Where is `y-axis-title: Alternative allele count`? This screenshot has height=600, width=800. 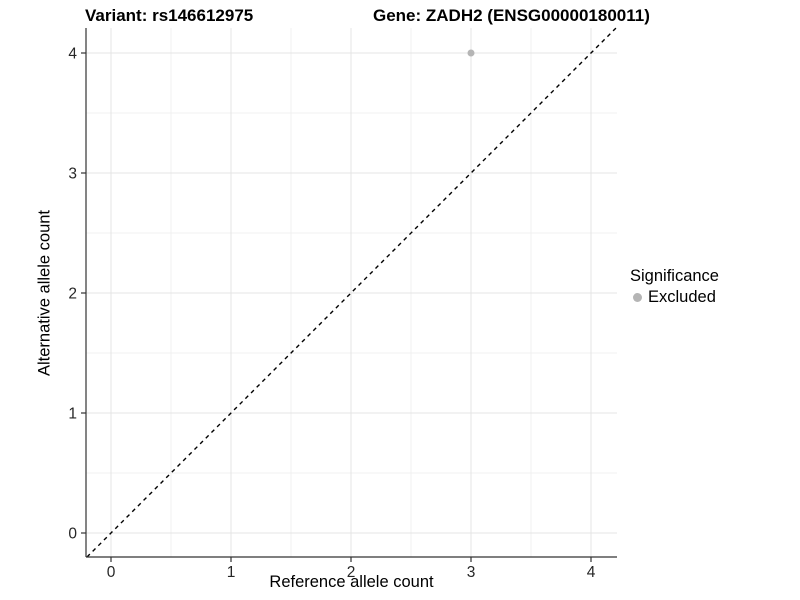 y-axis-title: Alternative allele count is located at coordinates (44, 293).